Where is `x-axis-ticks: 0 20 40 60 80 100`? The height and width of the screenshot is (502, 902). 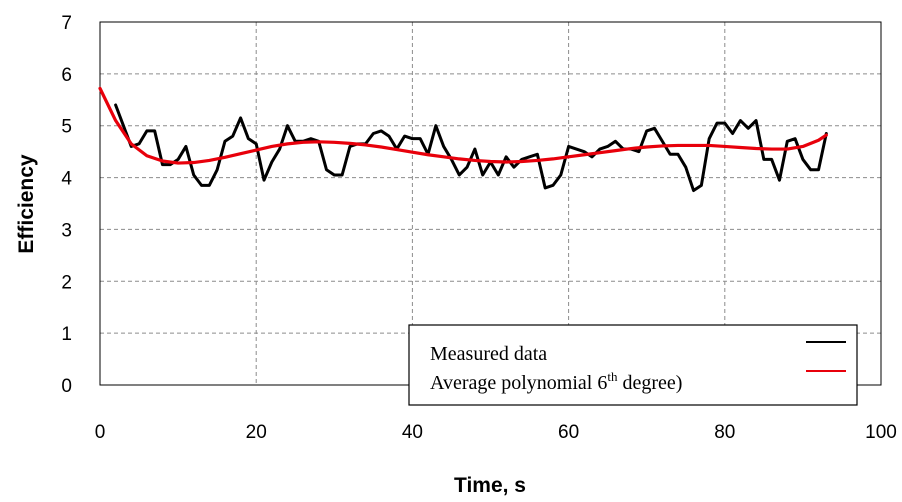
x-axis-ticks: 0 20 40 60 80 100 is located at coordinates (496, 432).